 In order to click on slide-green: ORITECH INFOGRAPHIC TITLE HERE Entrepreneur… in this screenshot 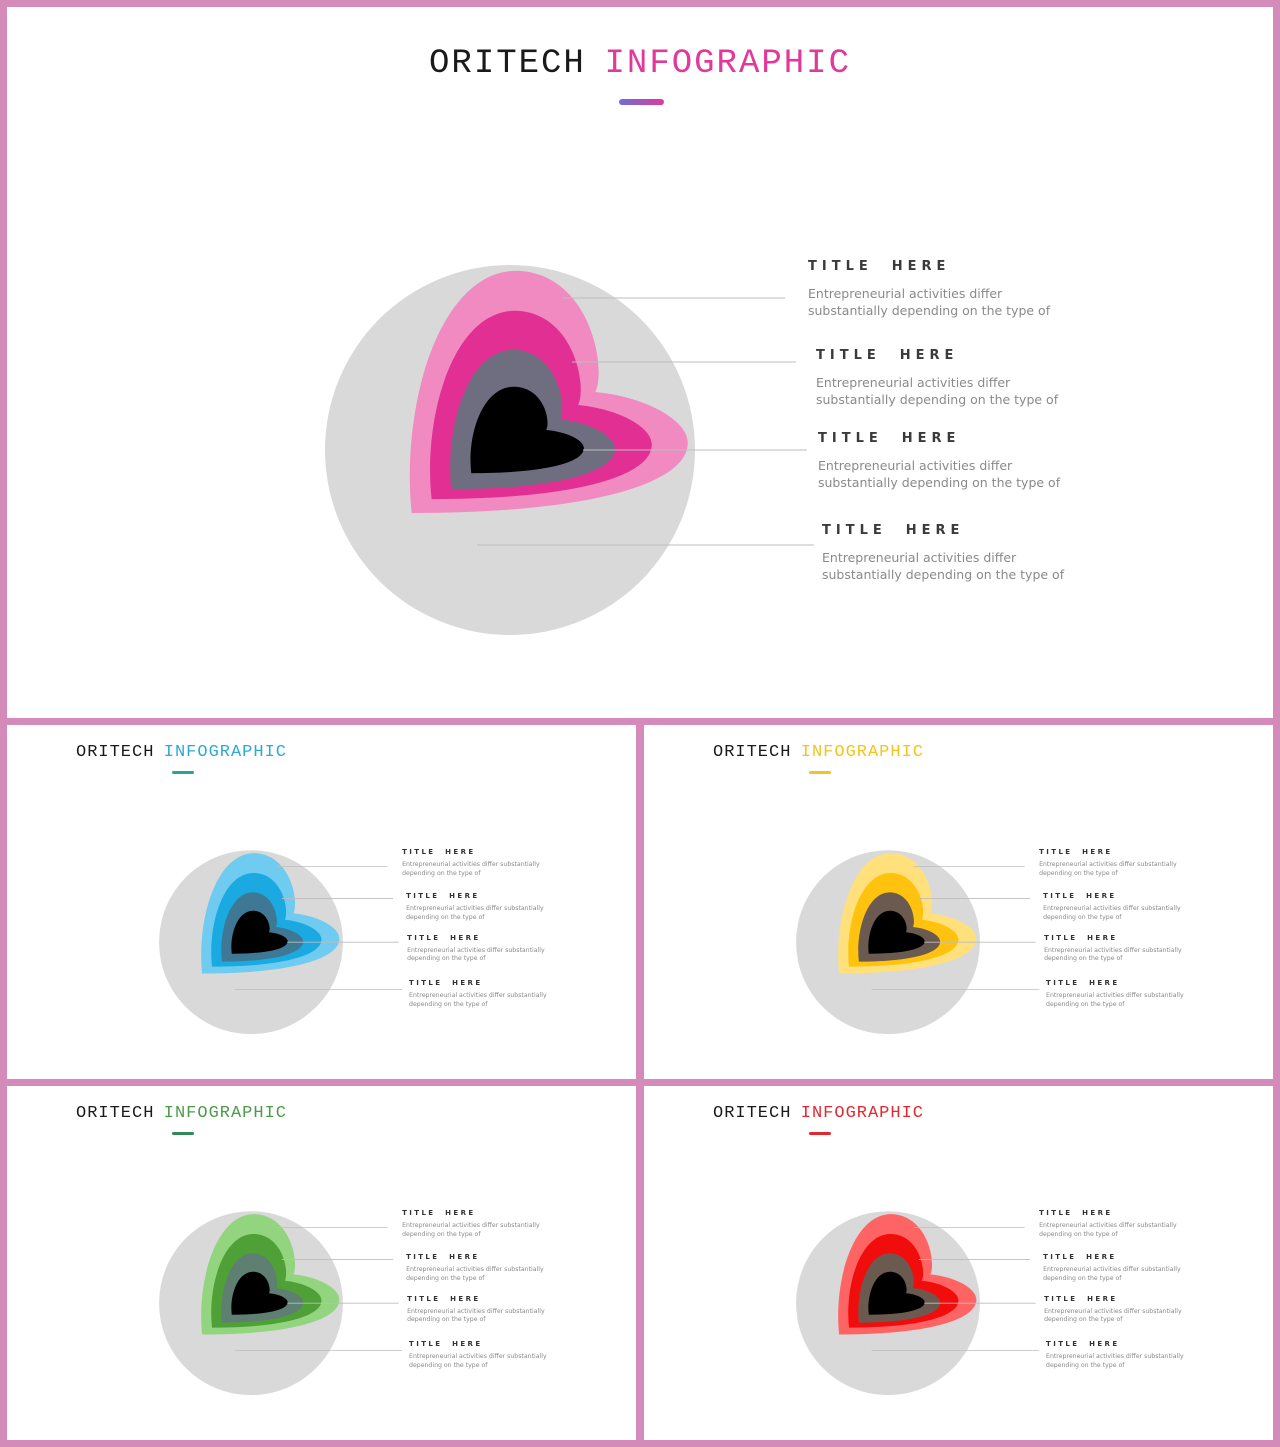, I will do `click(321, 1263)`.